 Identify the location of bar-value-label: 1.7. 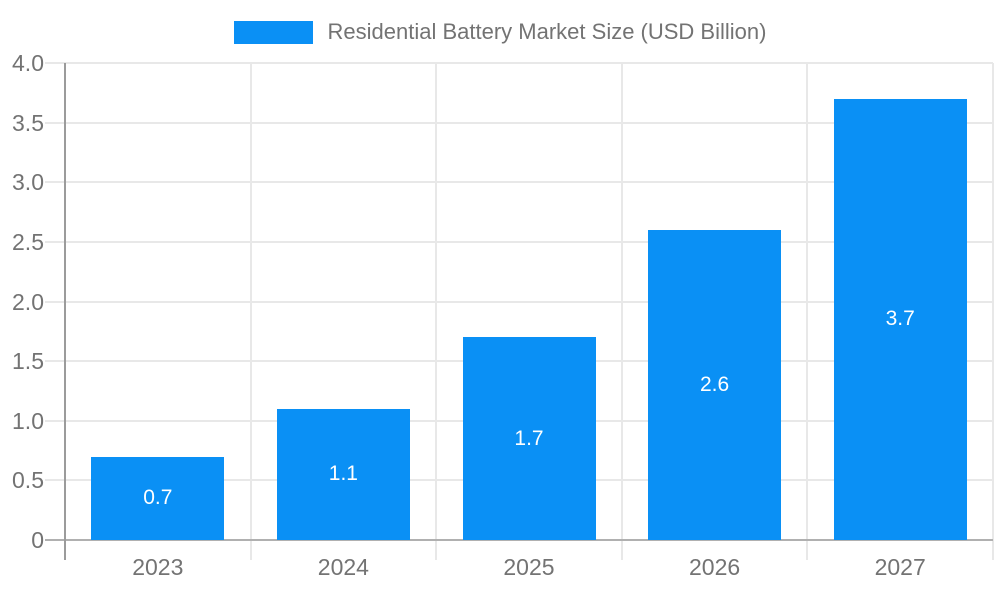
(529, 438).